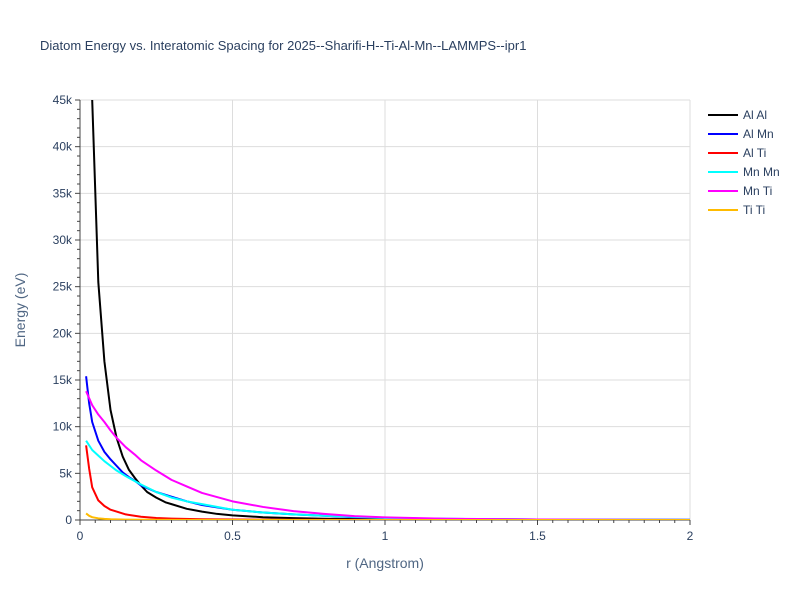 The image size is (800, 600). Describe the element at coordinates (80, 536) in the screenshot. I see `x-tick-label: 0` at that location.